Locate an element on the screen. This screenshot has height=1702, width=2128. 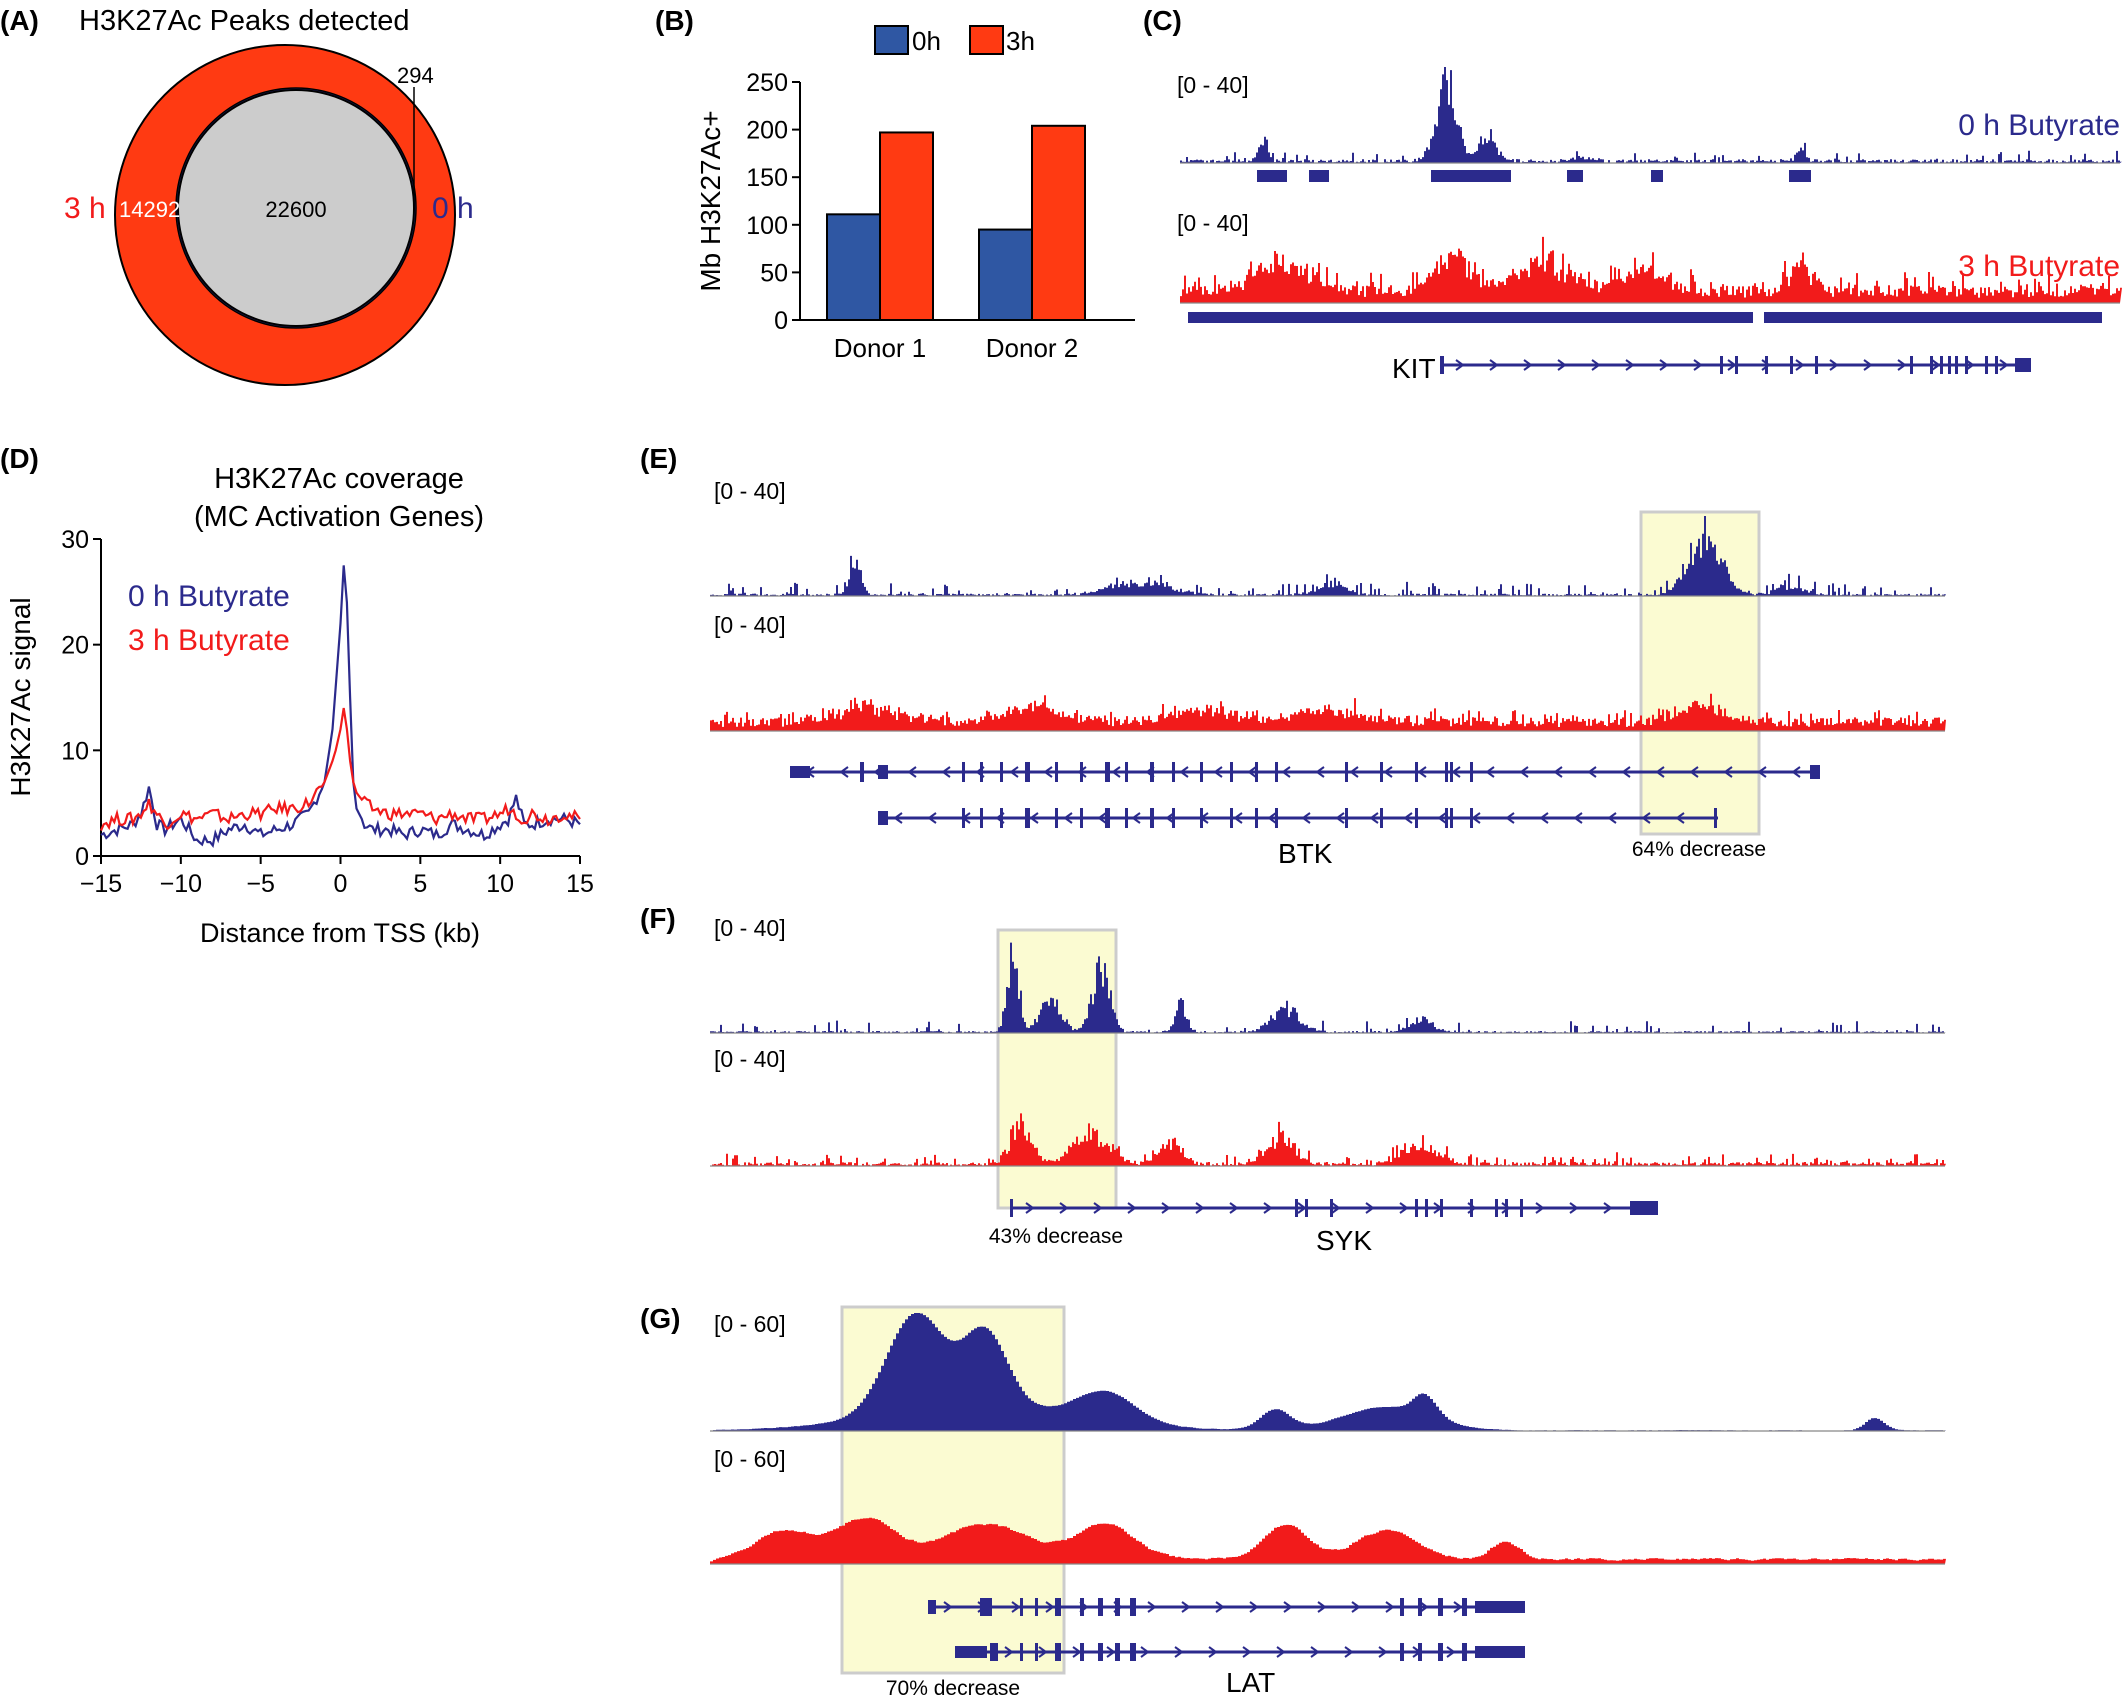
y-tick-label: 200 is located at coordinates (767, 131).